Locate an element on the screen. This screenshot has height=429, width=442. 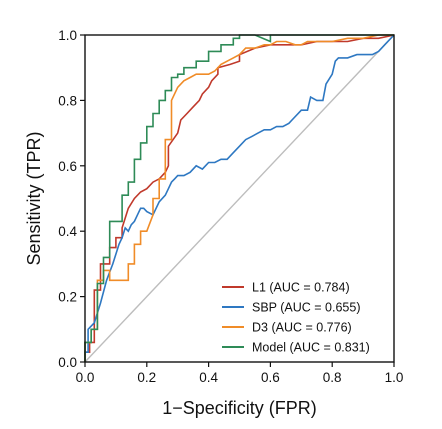
x-tick-label: 0.4 is located at coordinates (208, 377).